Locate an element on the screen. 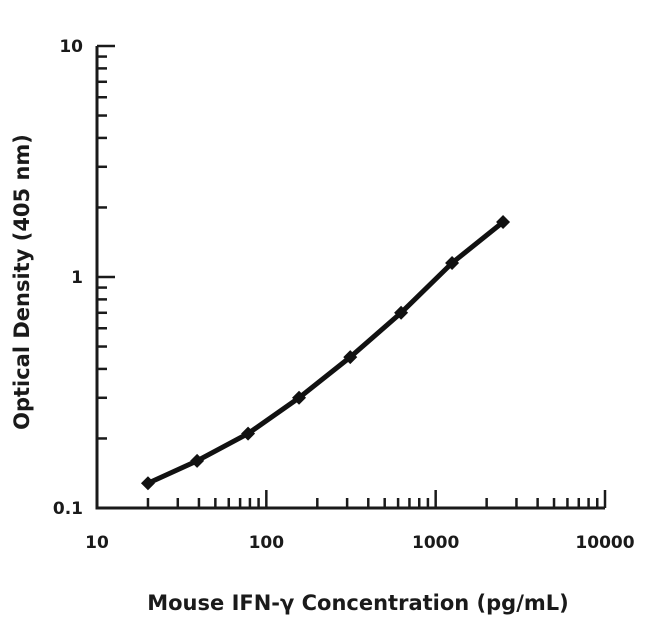 The width and height of the screenshot is (650, 643). x-tick-label: 10 is located at coordinates (97, 543).